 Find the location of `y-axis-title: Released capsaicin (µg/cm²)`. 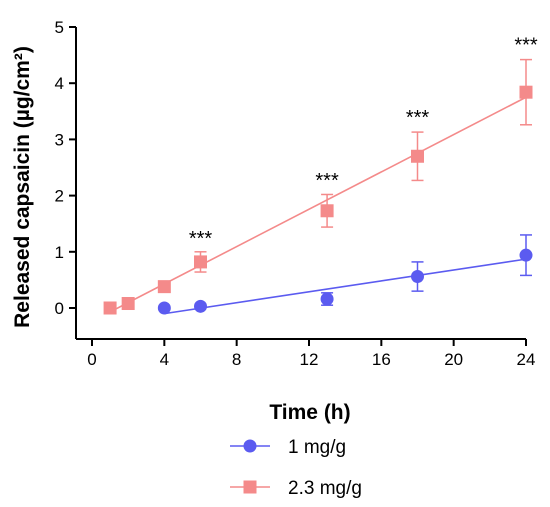

y-axis-title: Released capsaicin (µg/cm²) is located at coordinates (22, 187).